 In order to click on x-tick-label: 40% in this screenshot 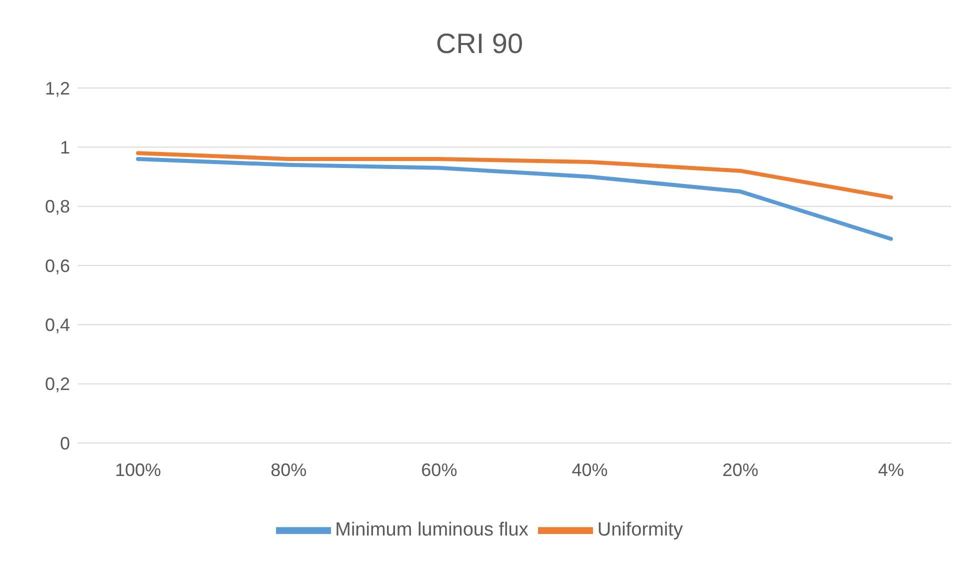, I will do `click(590, 470)`.